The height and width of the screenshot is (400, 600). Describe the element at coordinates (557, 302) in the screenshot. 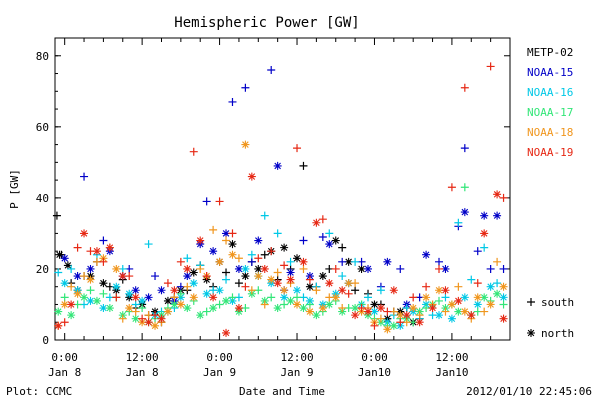

I see `marker-legend-label: south` at that location.